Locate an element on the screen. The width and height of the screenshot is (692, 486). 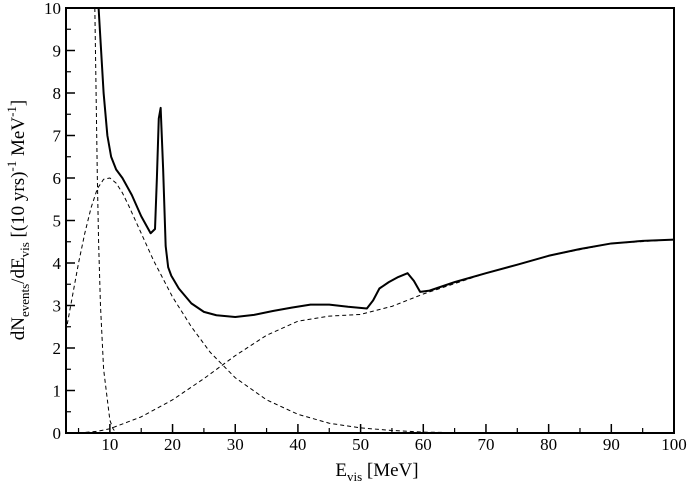
x-tick-label: 80 is located at coordinates (548, 444).